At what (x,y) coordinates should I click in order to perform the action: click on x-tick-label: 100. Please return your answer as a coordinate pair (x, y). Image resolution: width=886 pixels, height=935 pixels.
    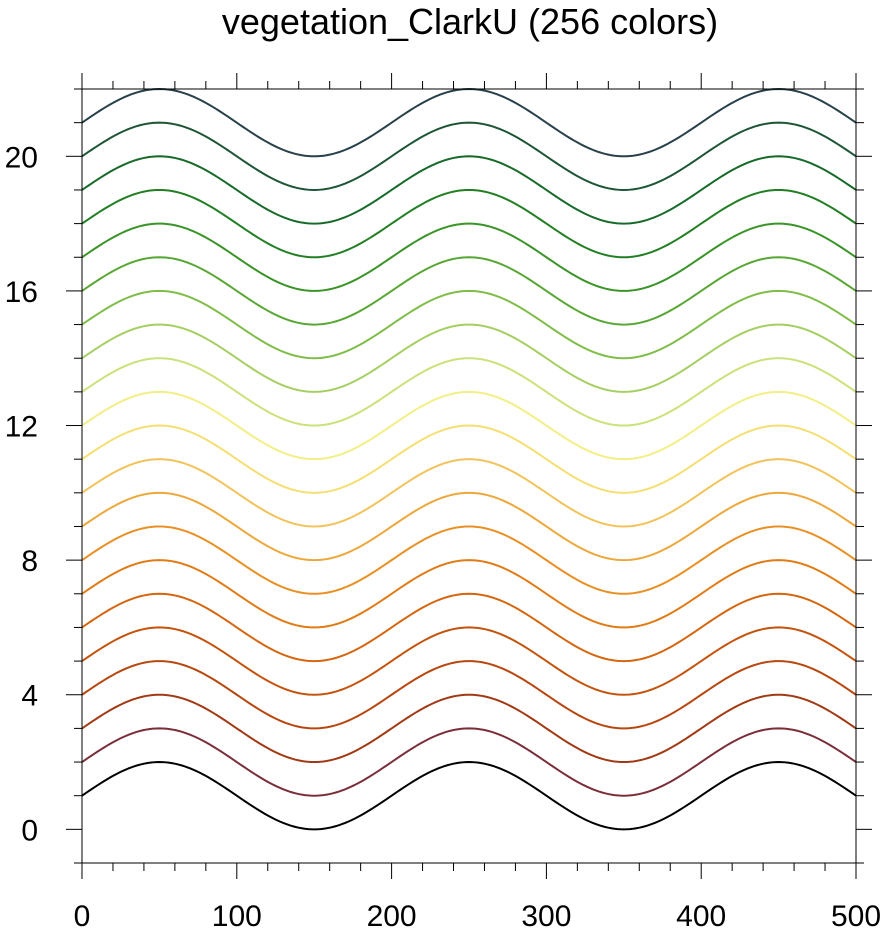
    Looking at the image, I should click on (237, 916).